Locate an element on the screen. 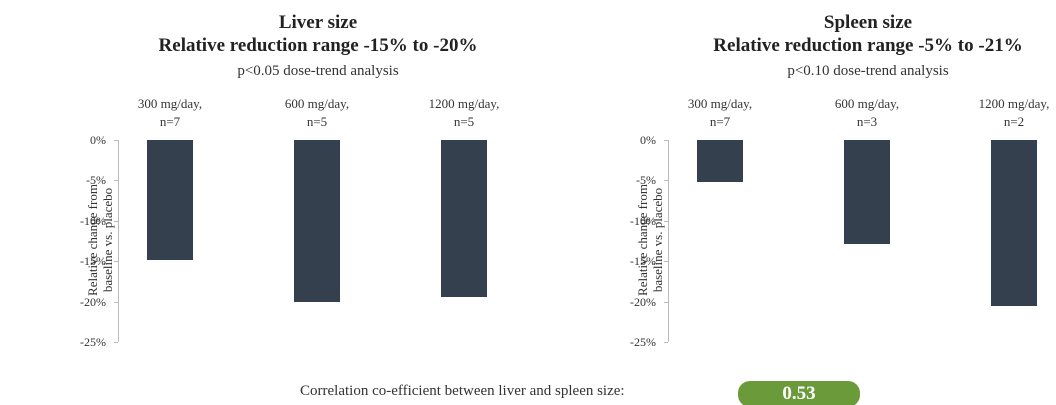 The image size is (1056, 405). chart-subtitle: Relative reduction range -15% to -20% is located at coordinates (318, 45).